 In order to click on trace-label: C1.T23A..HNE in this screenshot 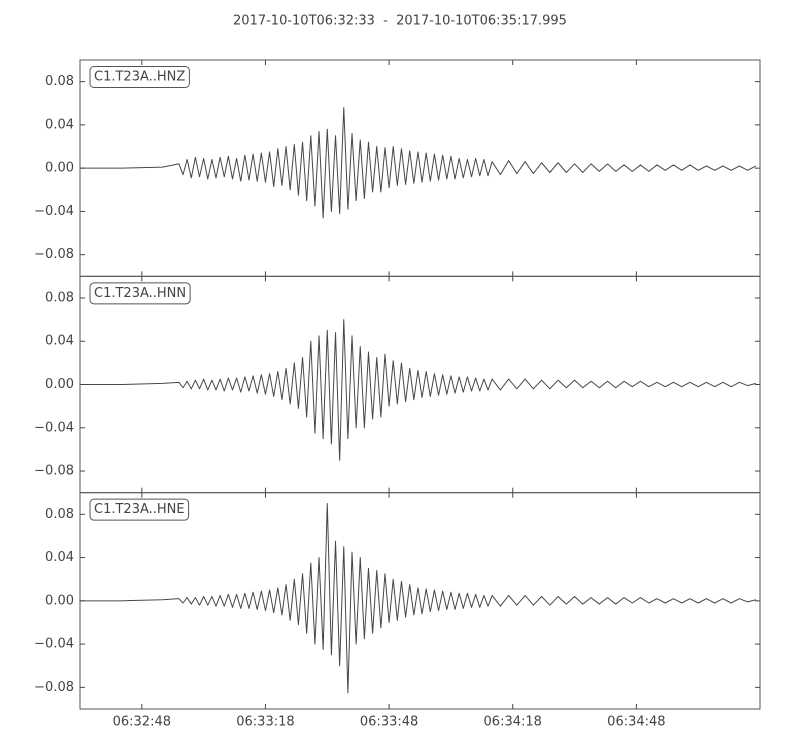, I will do `click(139, 509)`.